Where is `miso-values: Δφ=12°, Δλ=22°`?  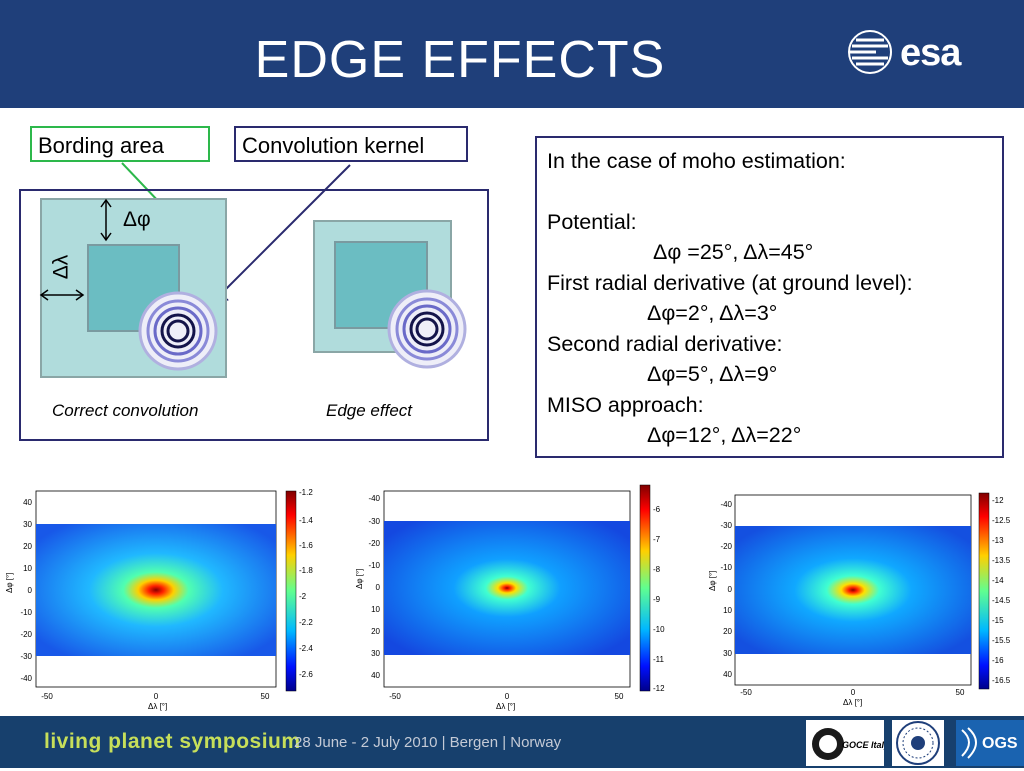
miso-values: Δφ=12°, Δλ=22° is located at coordinates (724, 435).